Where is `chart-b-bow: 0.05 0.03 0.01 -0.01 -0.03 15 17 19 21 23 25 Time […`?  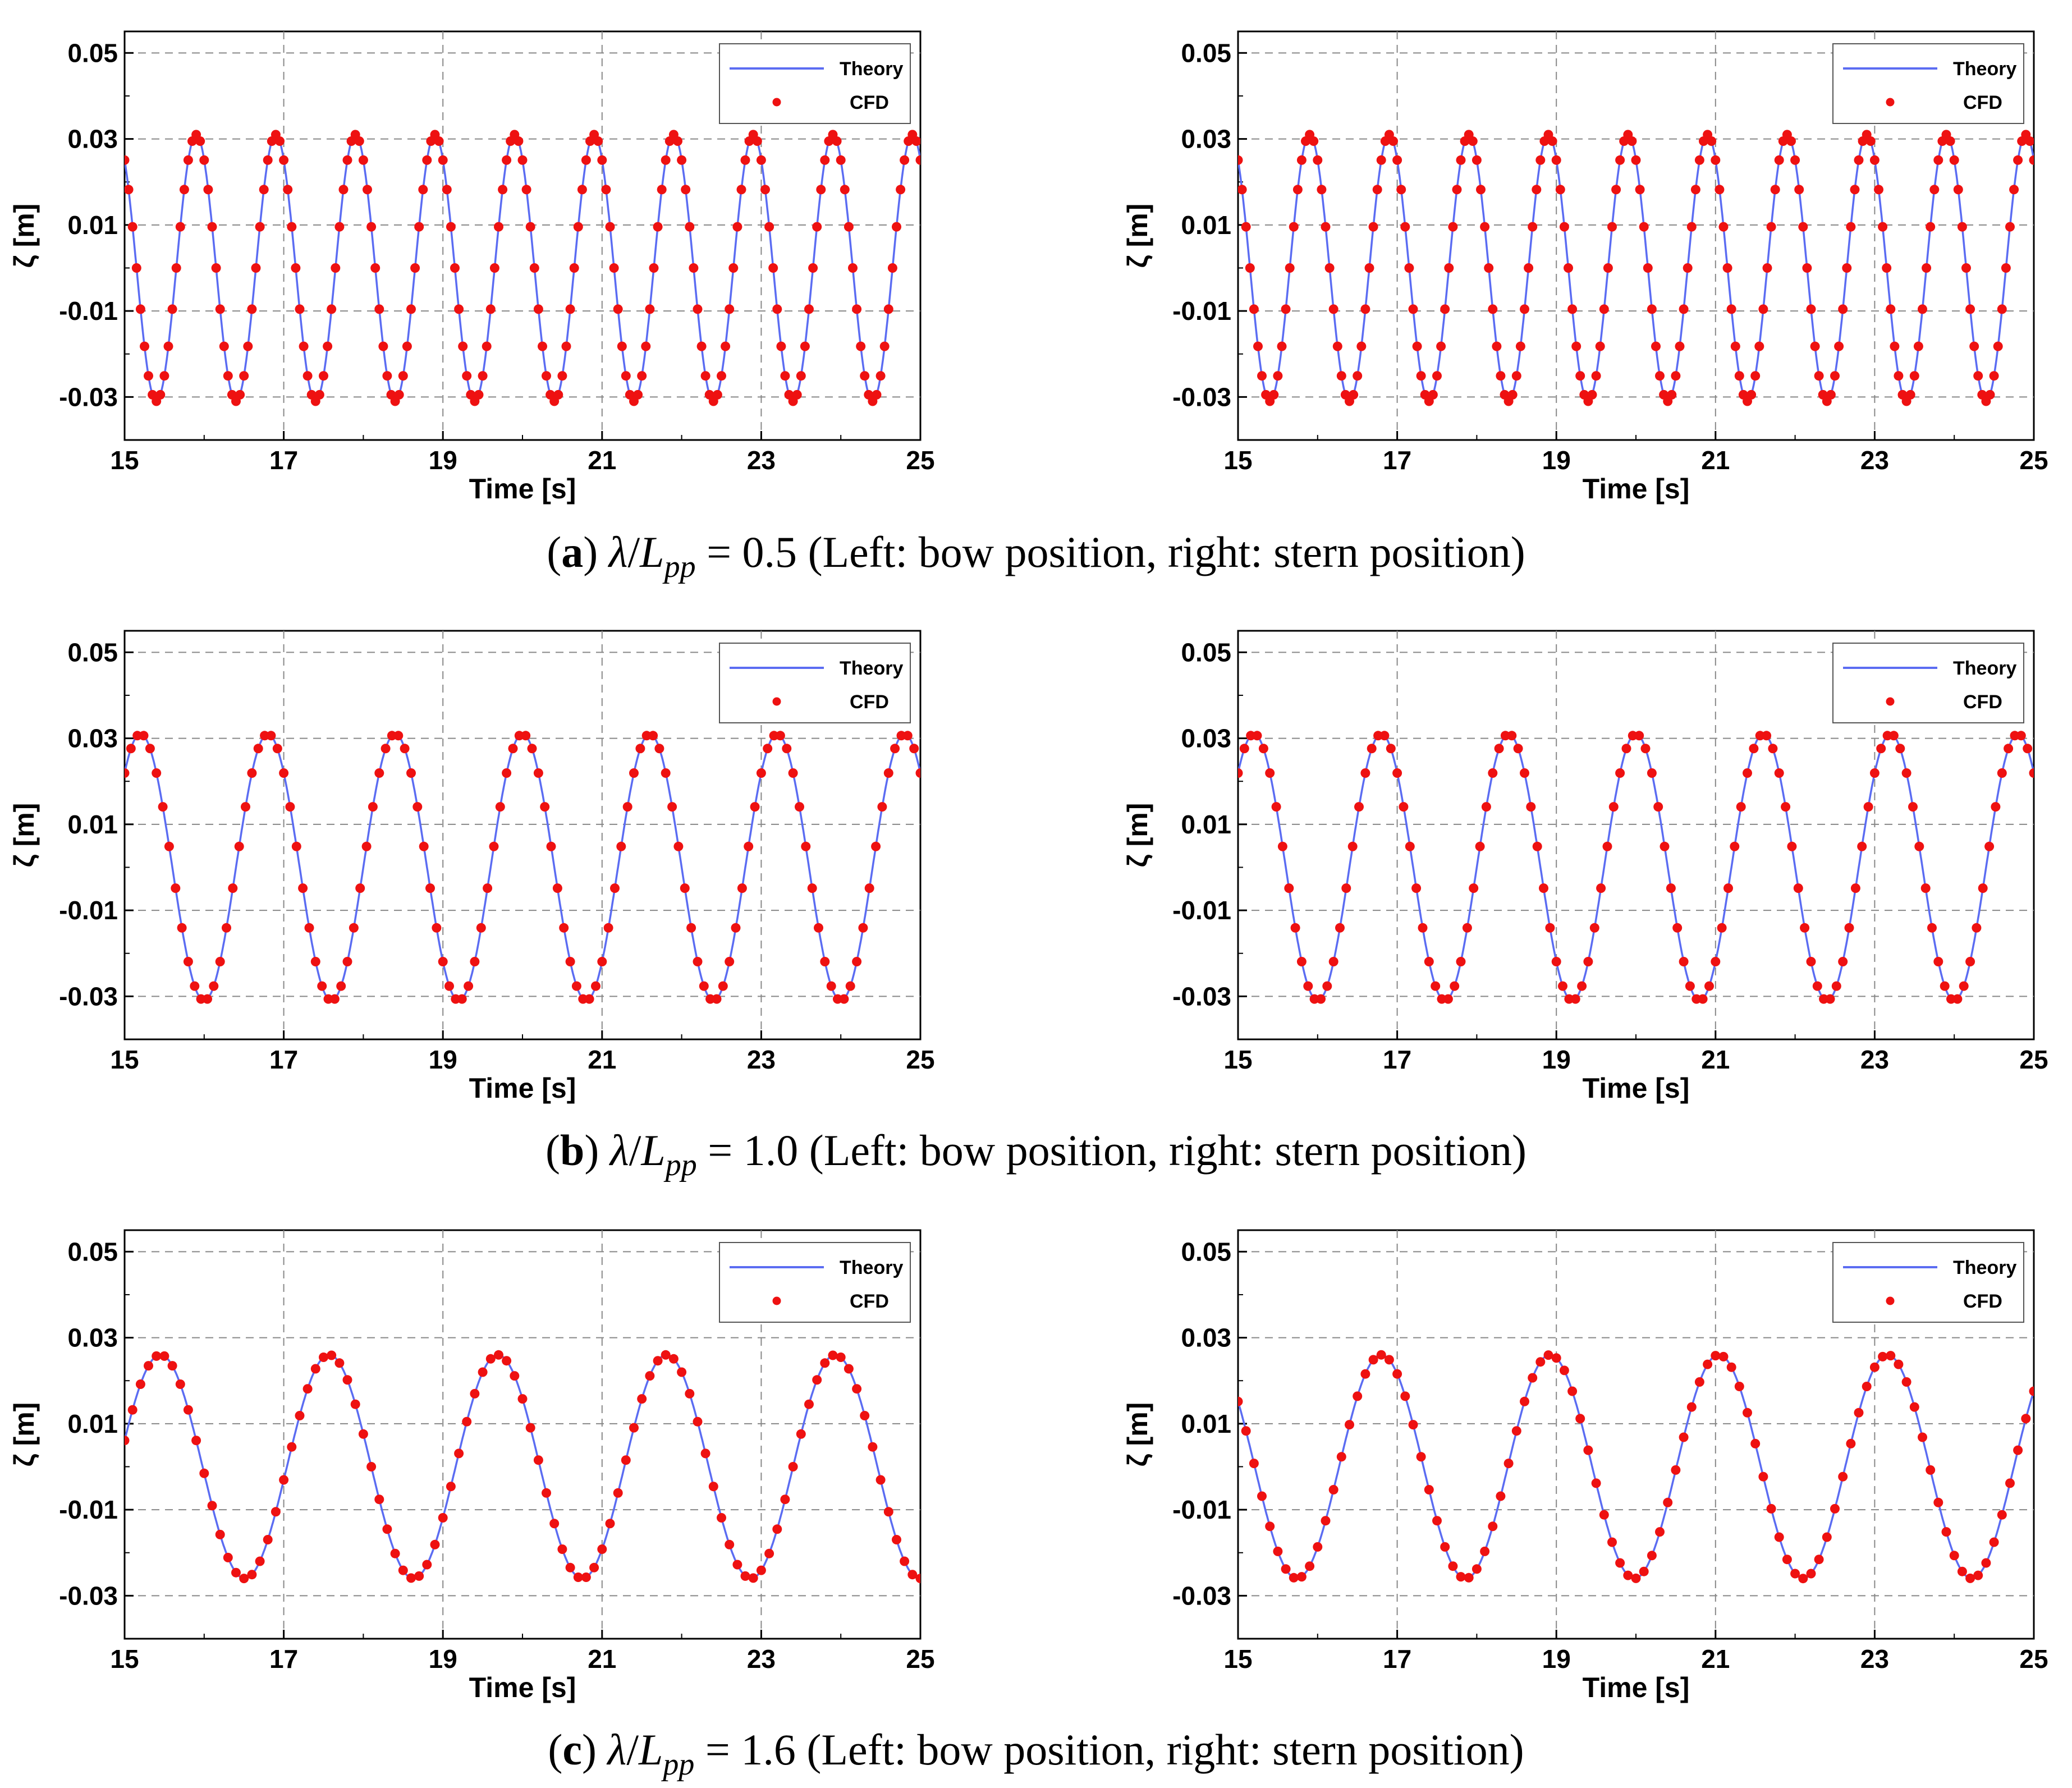 chart-b-bow: 0.05 0.03 0.01 -0.01 -0.03 15 17 19 21 23 25 Time [… is located at coordinates (472, 867).